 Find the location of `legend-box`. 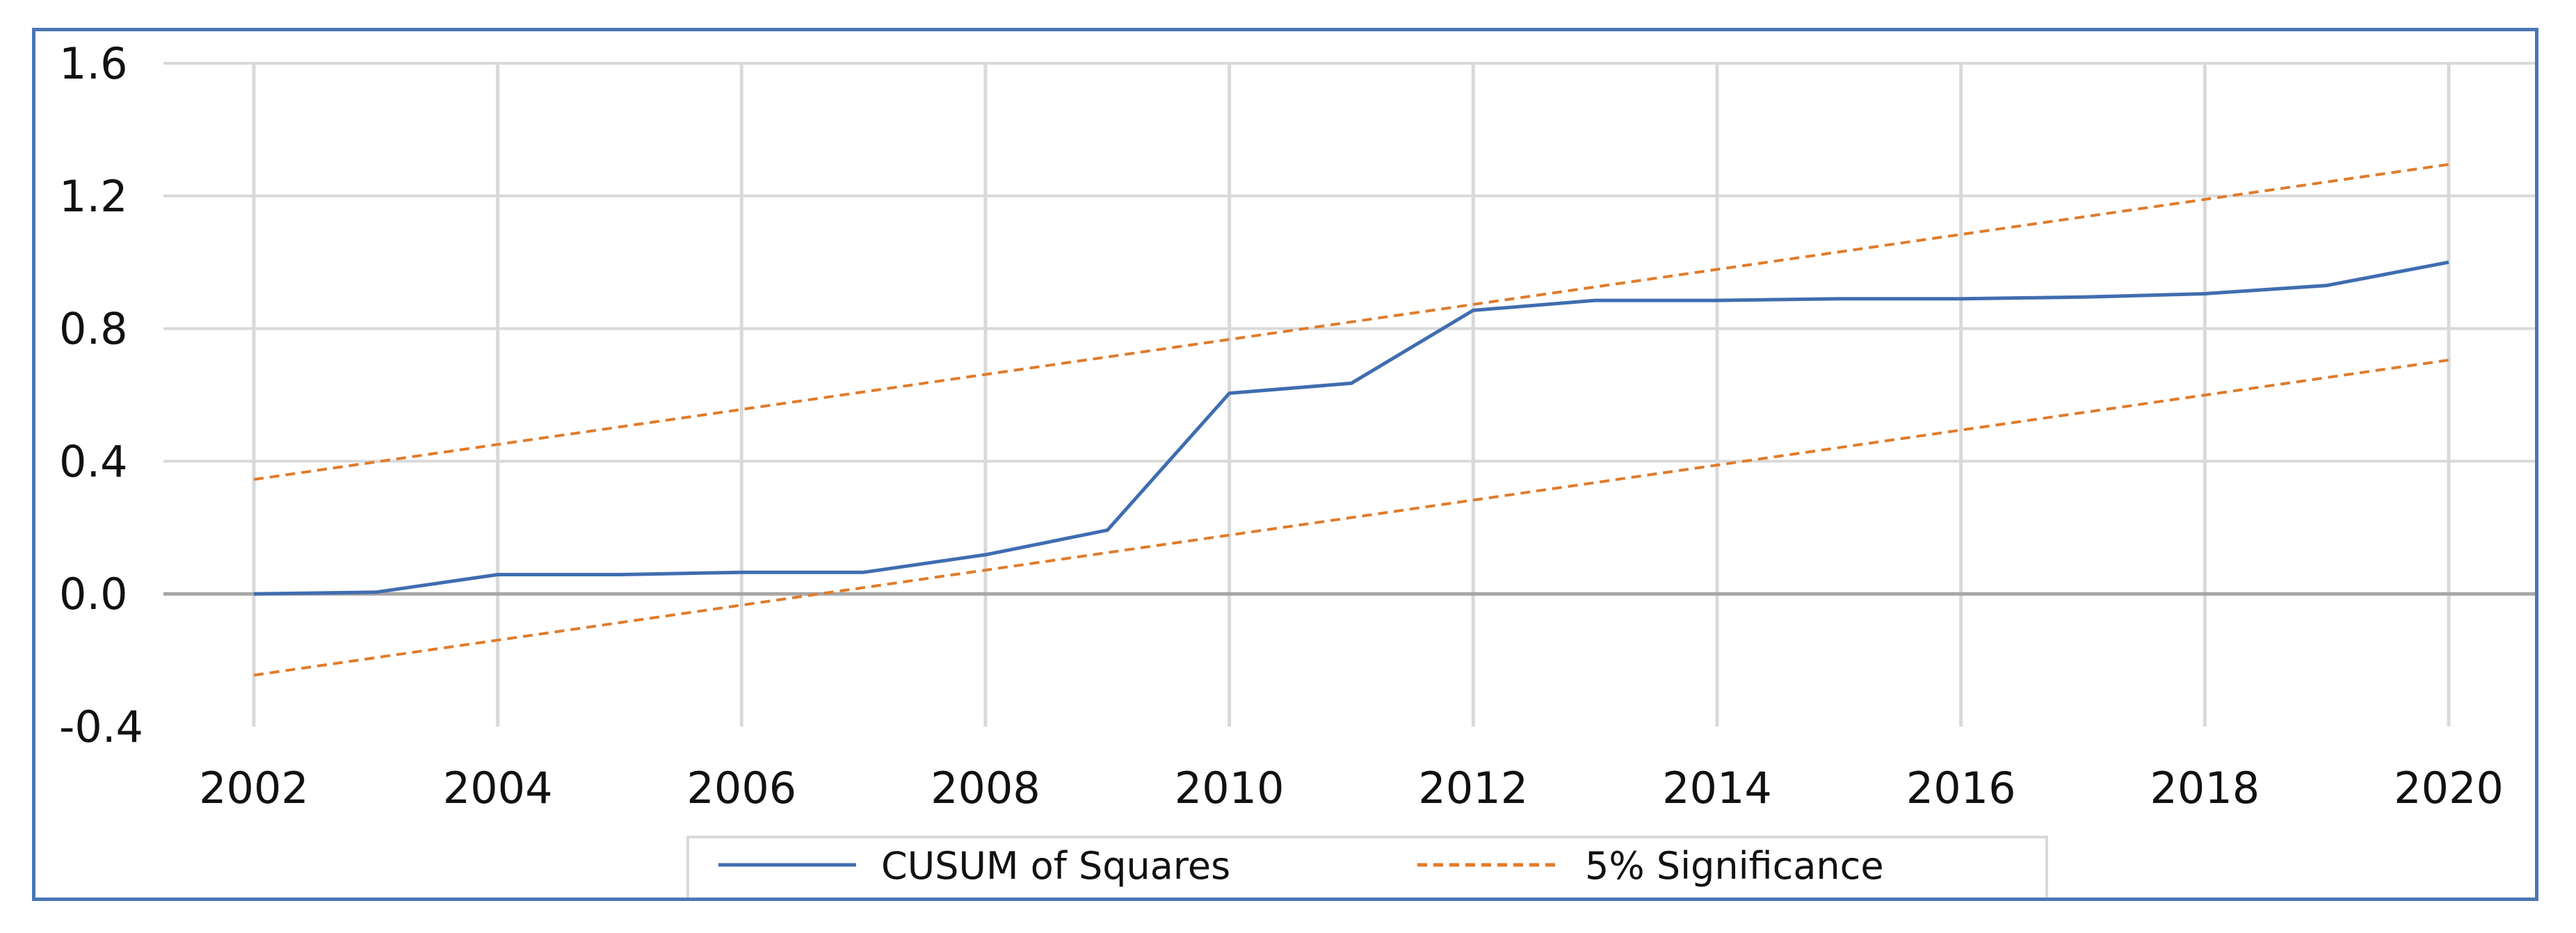

legend-box is located at coordinates (1367, 867).